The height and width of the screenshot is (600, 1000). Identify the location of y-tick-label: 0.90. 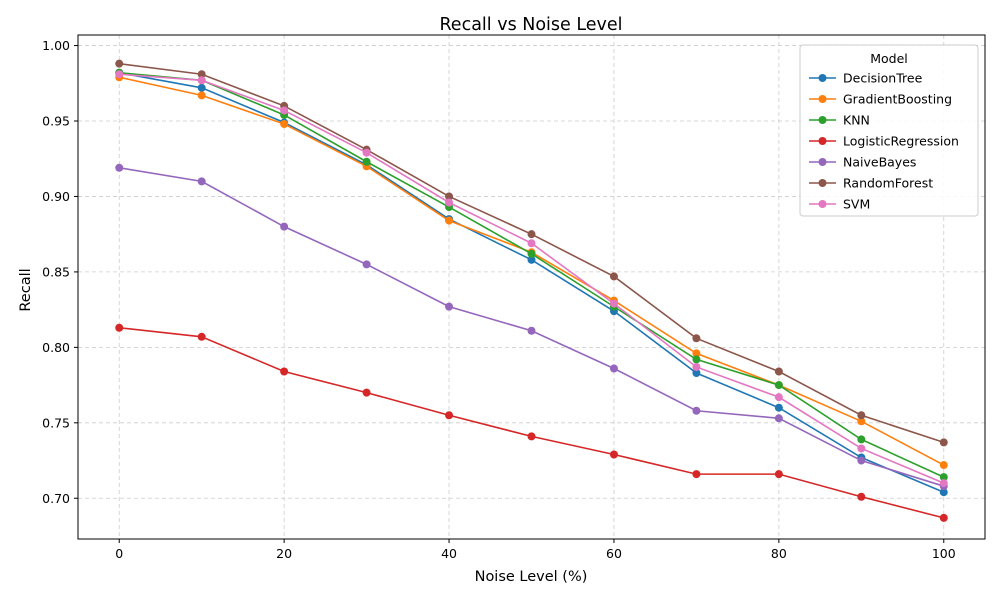
(56, 196).